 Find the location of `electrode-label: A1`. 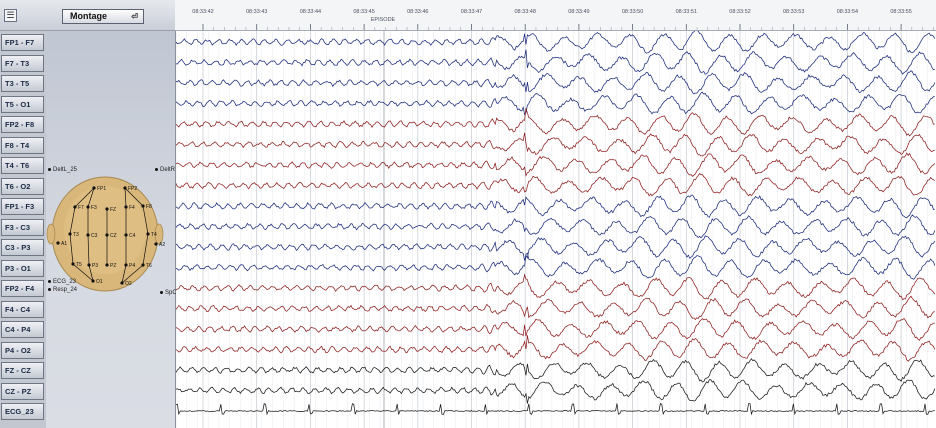

electrode-label: A1 is located at coordinates (64, 244).